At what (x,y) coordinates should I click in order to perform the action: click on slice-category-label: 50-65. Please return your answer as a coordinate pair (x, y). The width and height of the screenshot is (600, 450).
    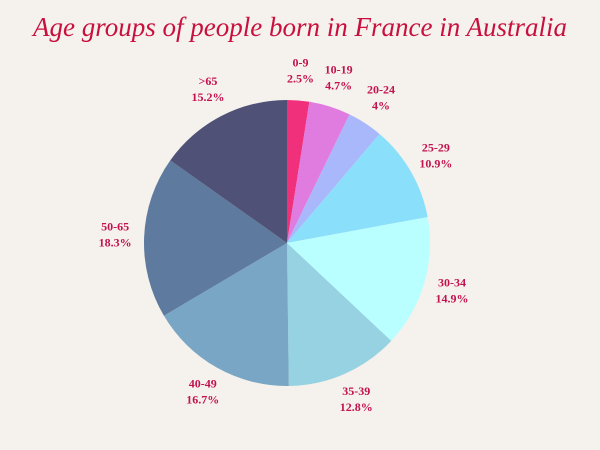
    Looking at the image, I should click on (115, 227).